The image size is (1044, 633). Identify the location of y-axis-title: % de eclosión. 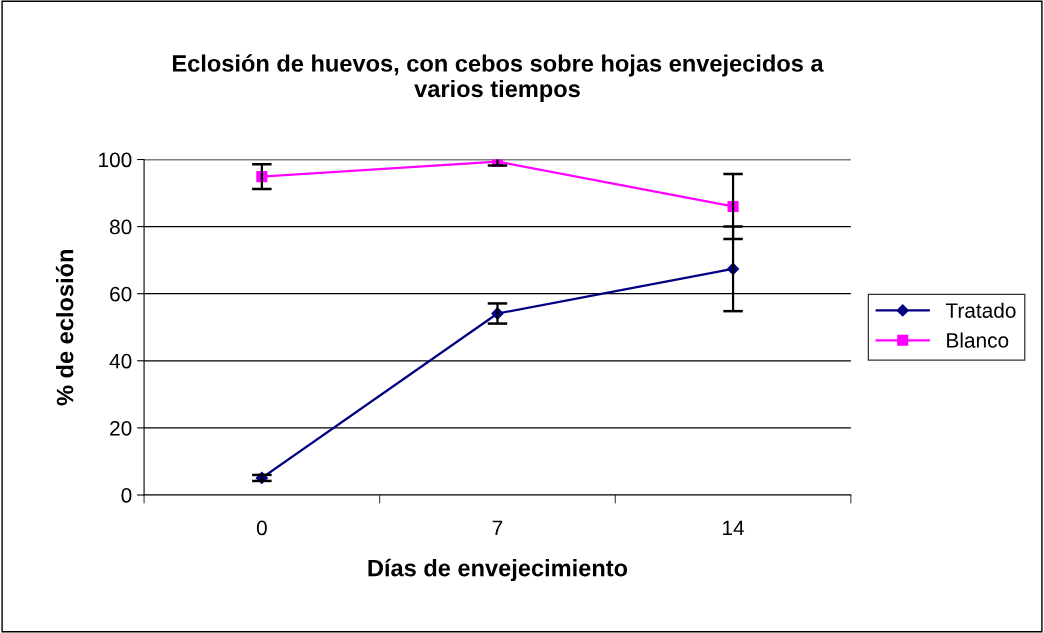
(64, 327).